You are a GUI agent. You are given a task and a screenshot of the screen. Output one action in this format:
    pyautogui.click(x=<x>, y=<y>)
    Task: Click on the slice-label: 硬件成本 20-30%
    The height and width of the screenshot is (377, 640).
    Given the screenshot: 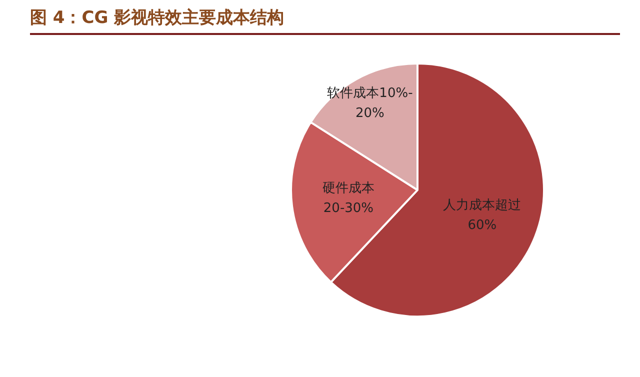 What is the action you would take?
    pyautogui.click(x=348, y=198)
    